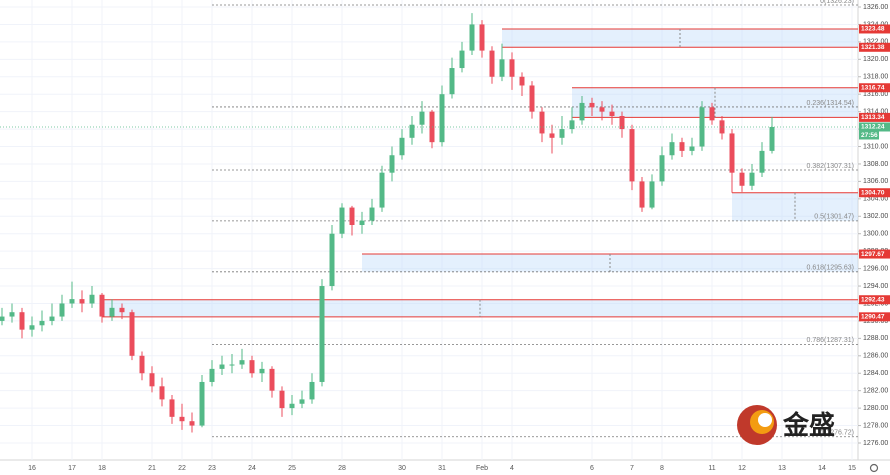 This screenshot has height=475, width=890. Describe the element at coordinates (875, 356) in the screenshot. I see `y-tick-label: 1286.00` at that location.